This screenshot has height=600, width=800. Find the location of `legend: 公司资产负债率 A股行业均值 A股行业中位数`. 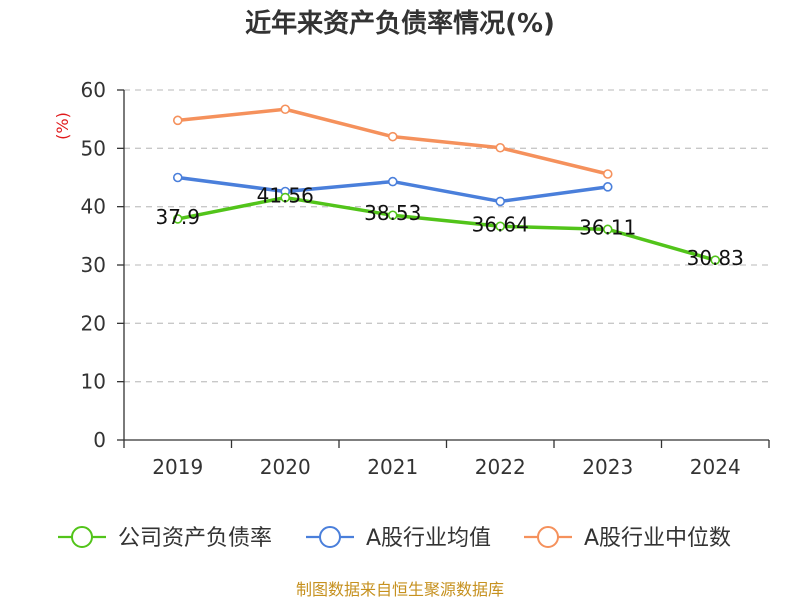

legend: 公司资产负债率 A股行业均值 A股行业中位数 is located at coordinates (394, 538).